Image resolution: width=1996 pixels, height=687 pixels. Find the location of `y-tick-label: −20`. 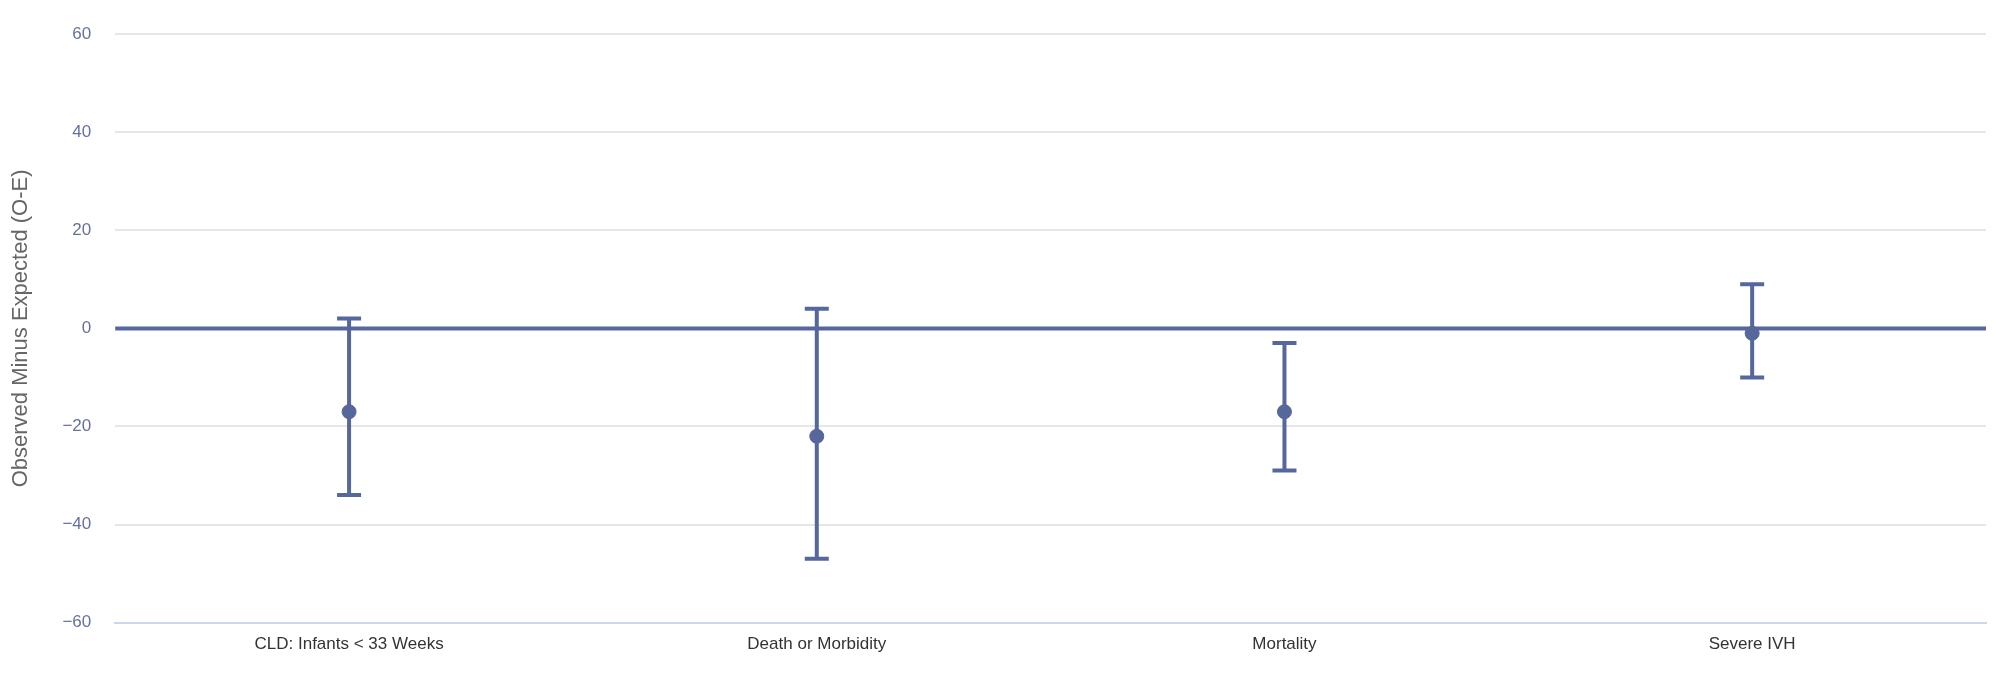

y-tick-label: −20 is located at coordinates (77, 426).